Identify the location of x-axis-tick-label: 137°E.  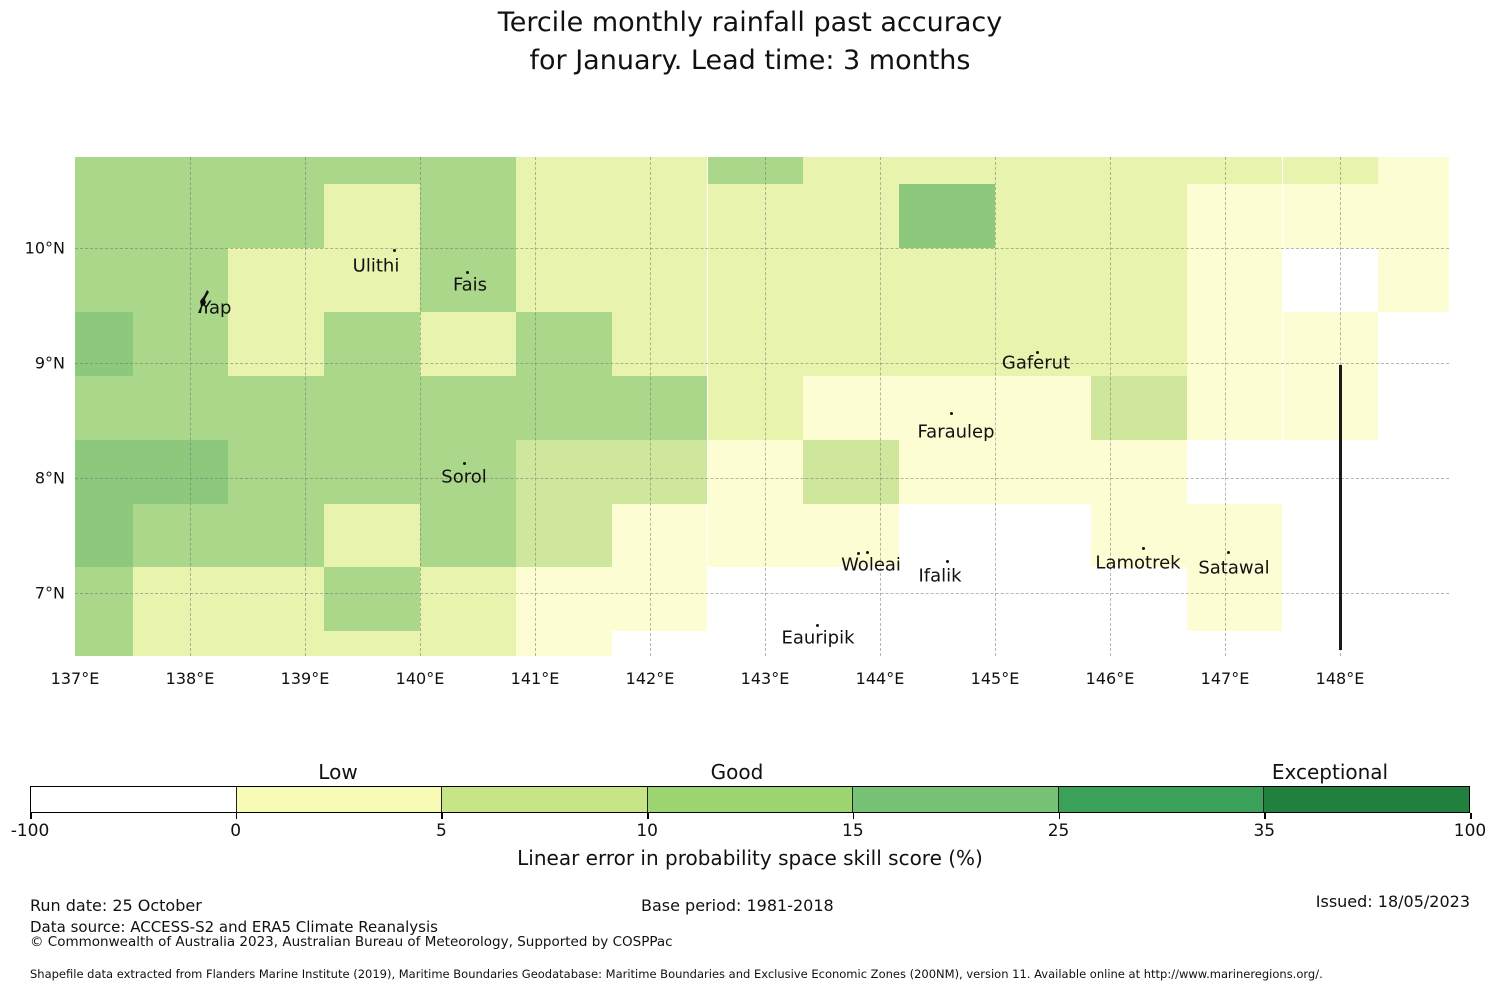
(75, 678).